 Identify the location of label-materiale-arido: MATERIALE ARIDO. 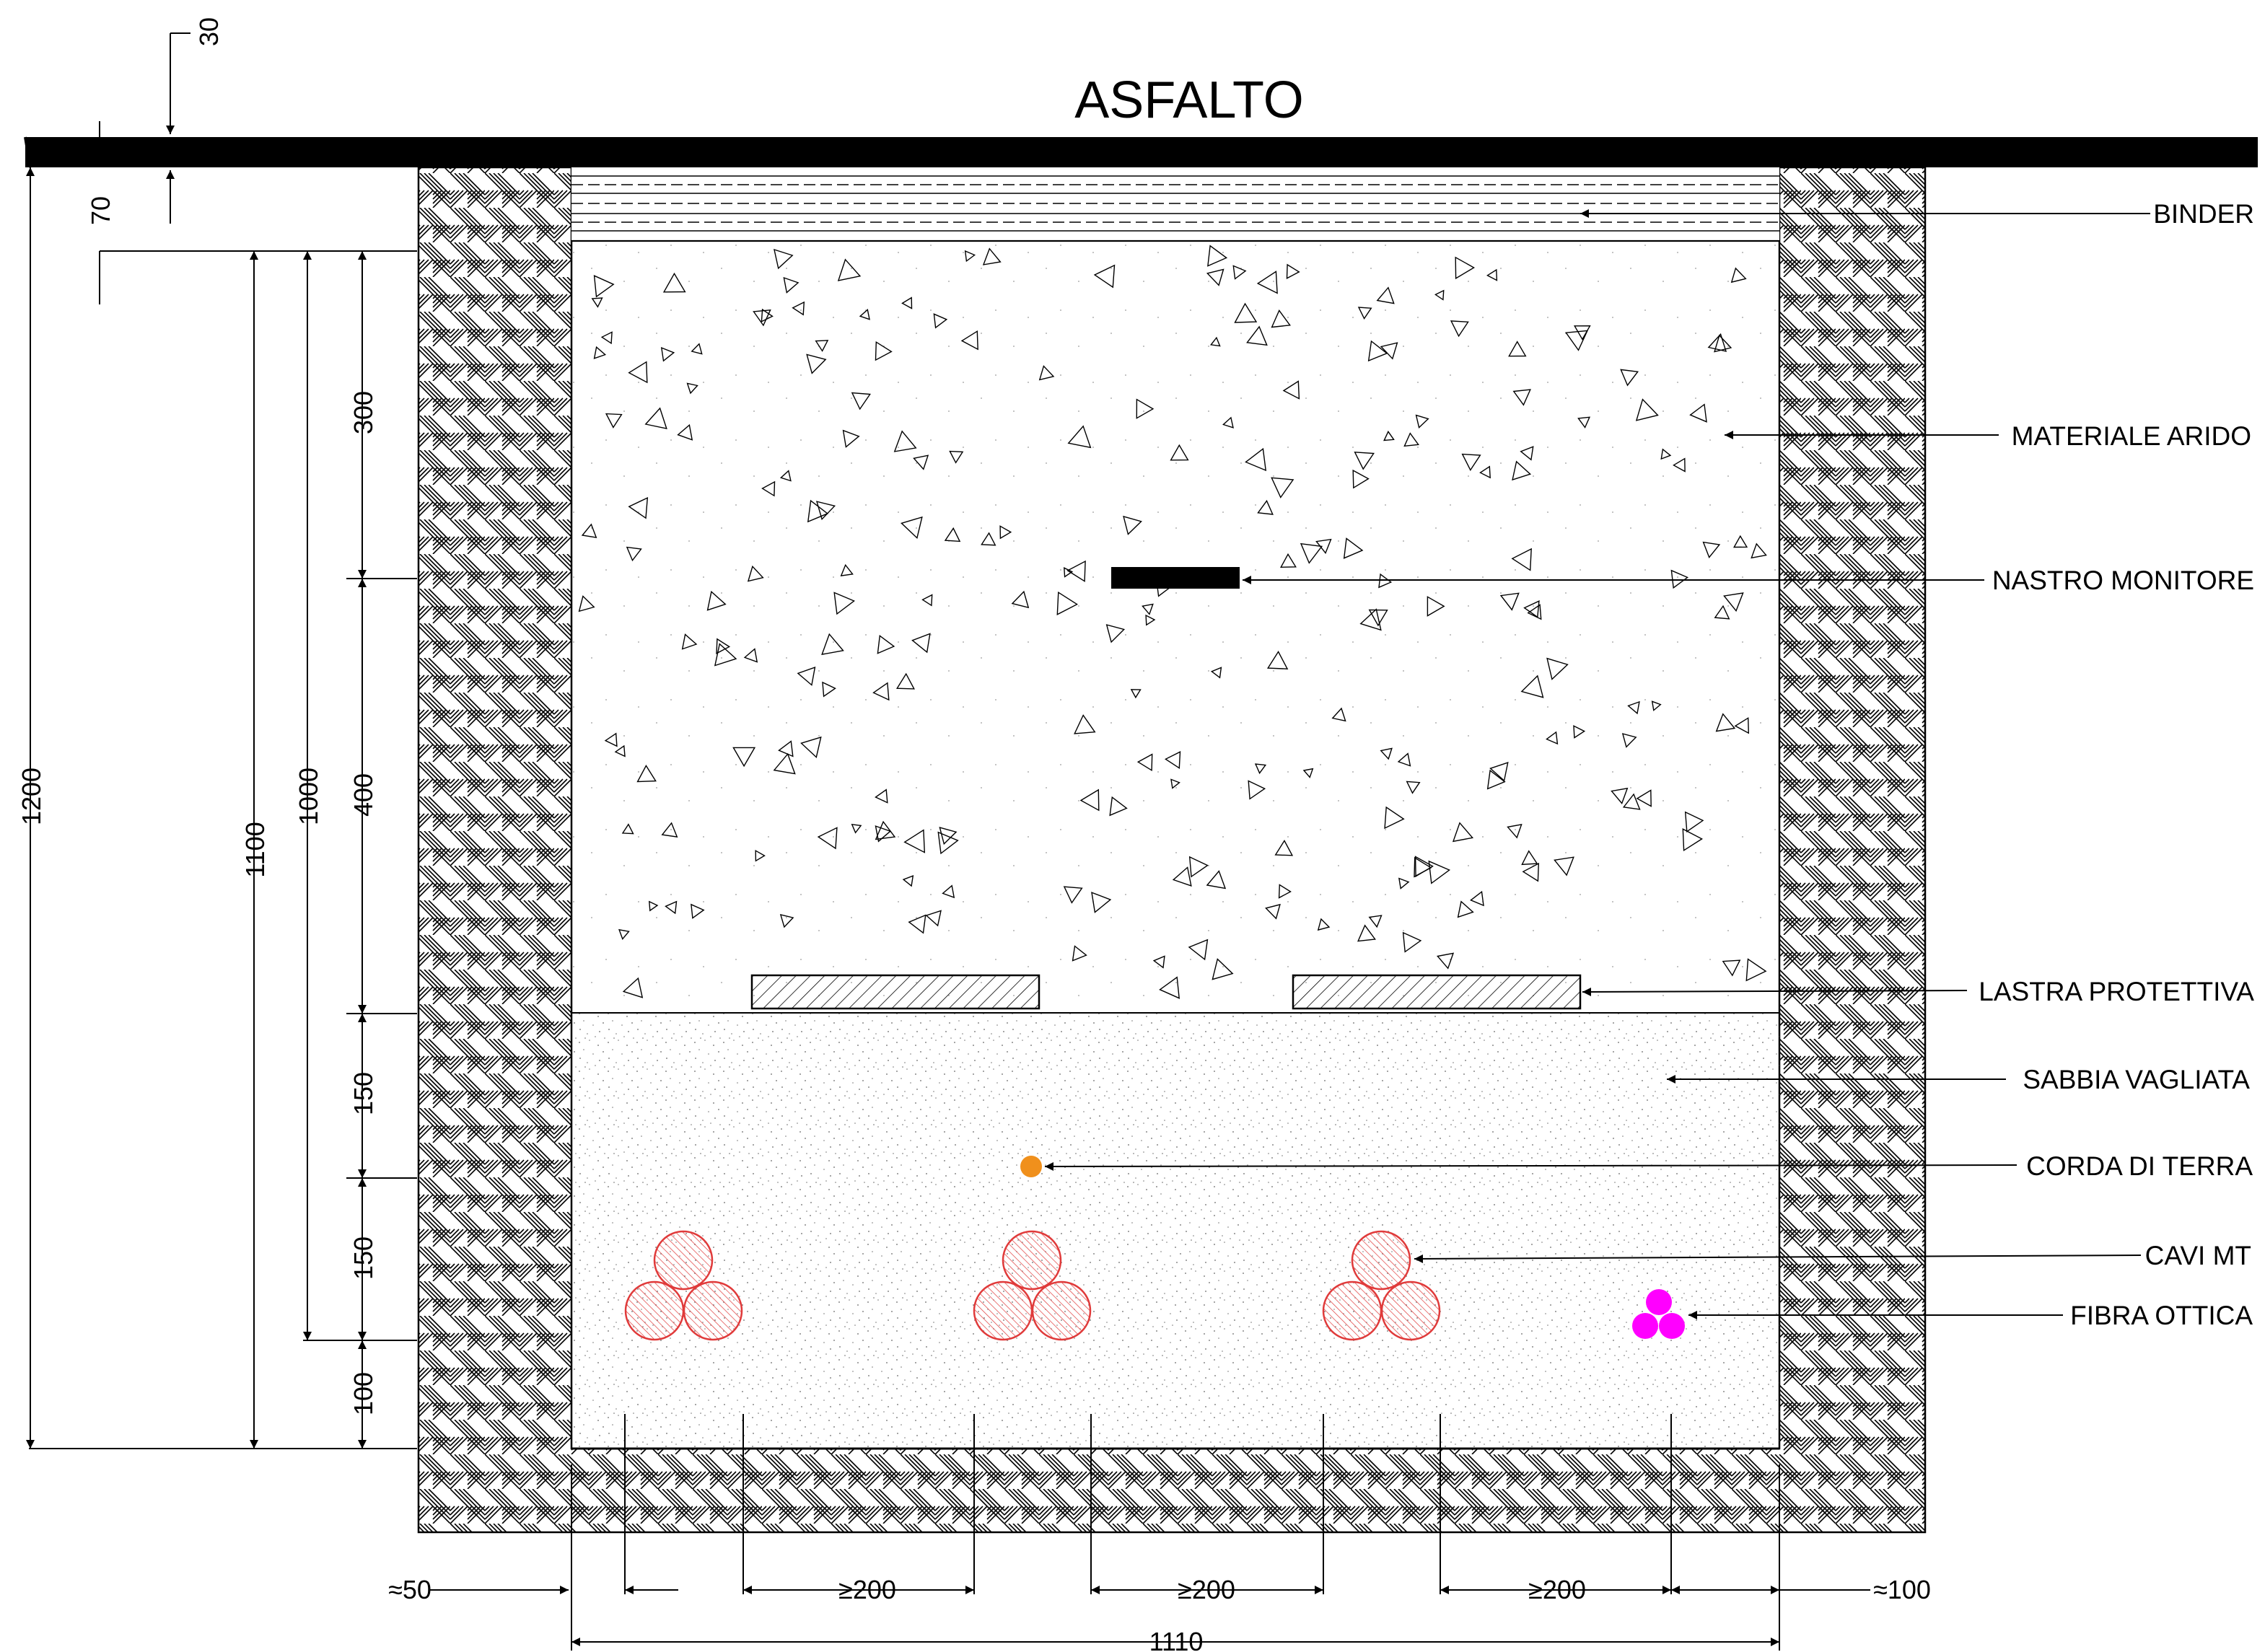
(2132, 436).